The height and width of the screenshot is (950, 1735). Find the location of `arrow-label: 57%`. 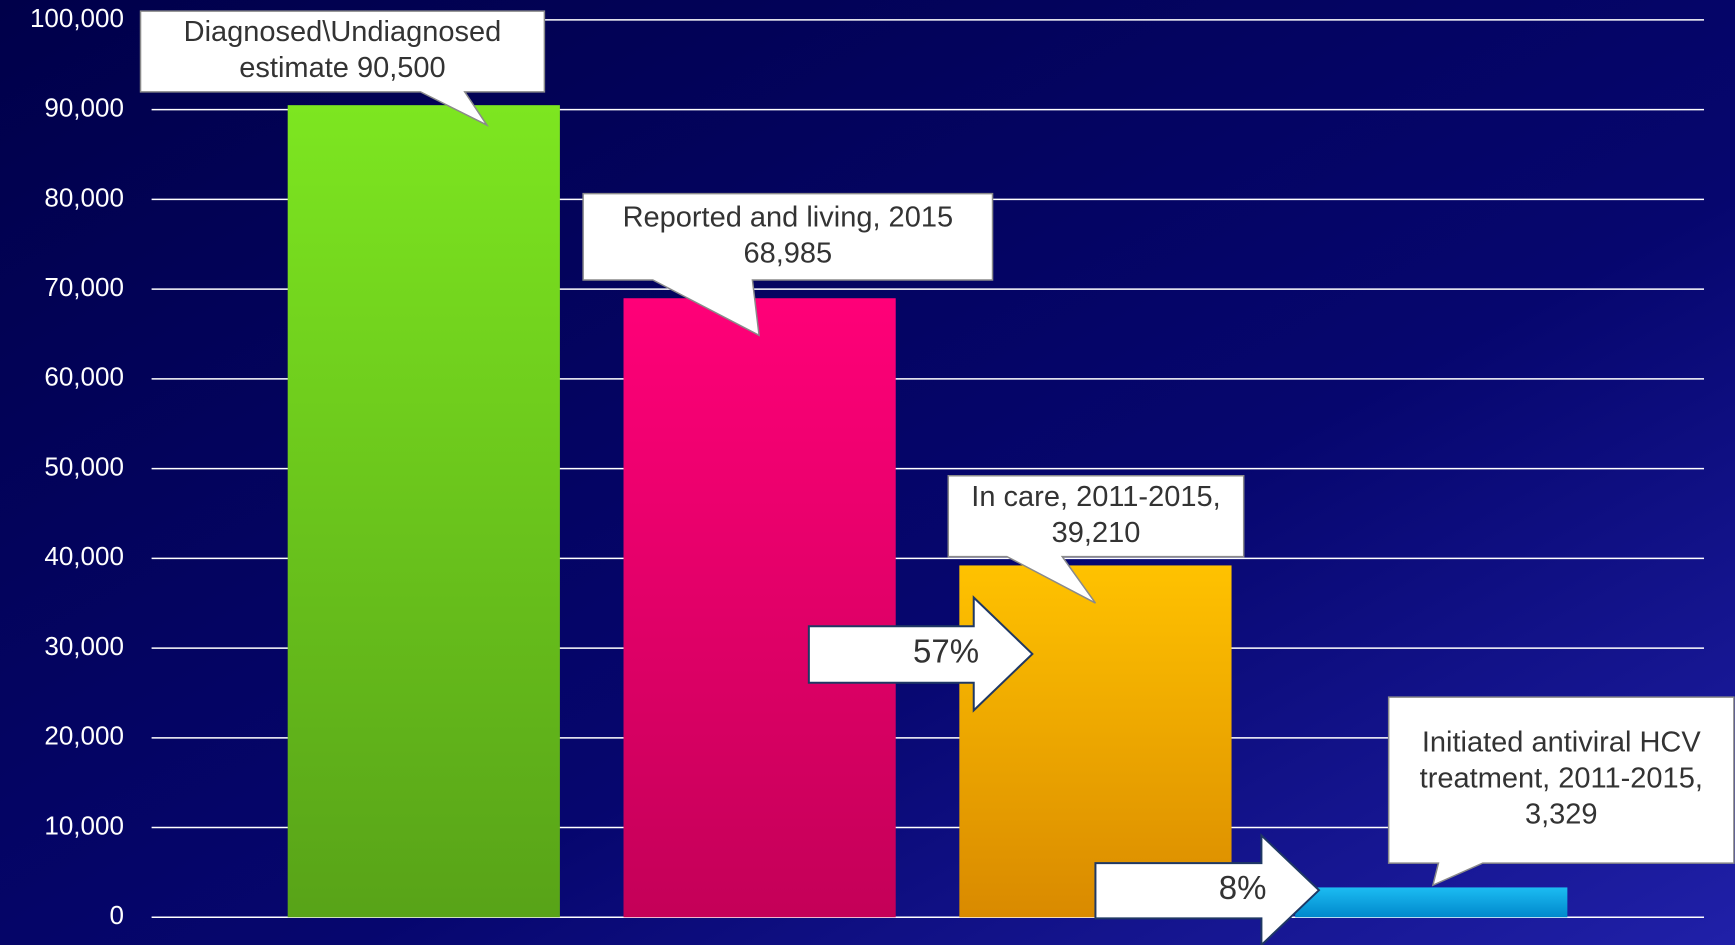

arrow-label: 57% is located at coordinates (946, 651).